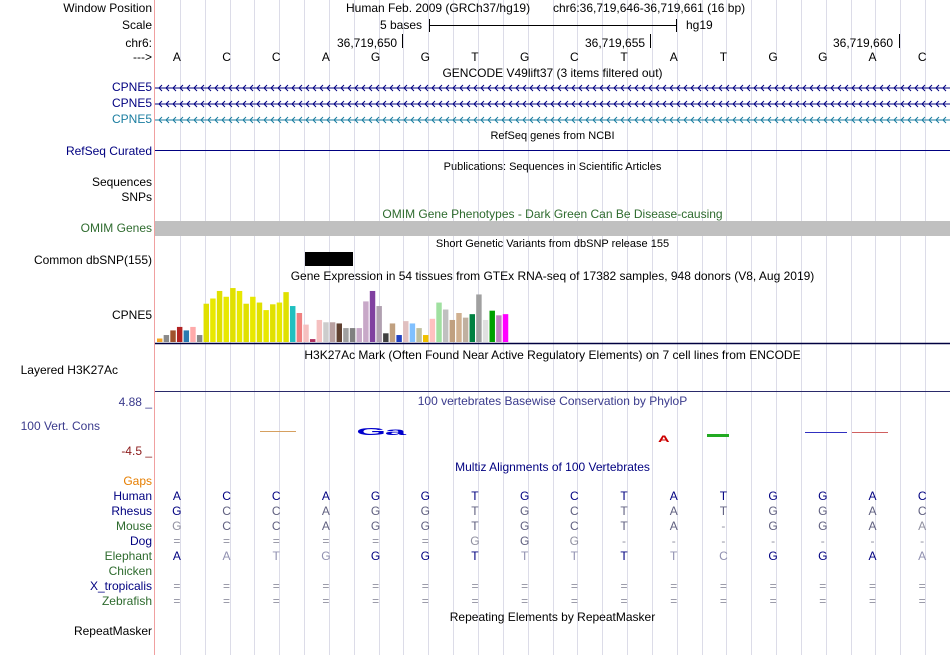 This screenshot has height=655, width=950. Describe the element at coordinates (112, 631) in the screenshot. I see `repeatmasker-label: RepeatMasker` at that location.